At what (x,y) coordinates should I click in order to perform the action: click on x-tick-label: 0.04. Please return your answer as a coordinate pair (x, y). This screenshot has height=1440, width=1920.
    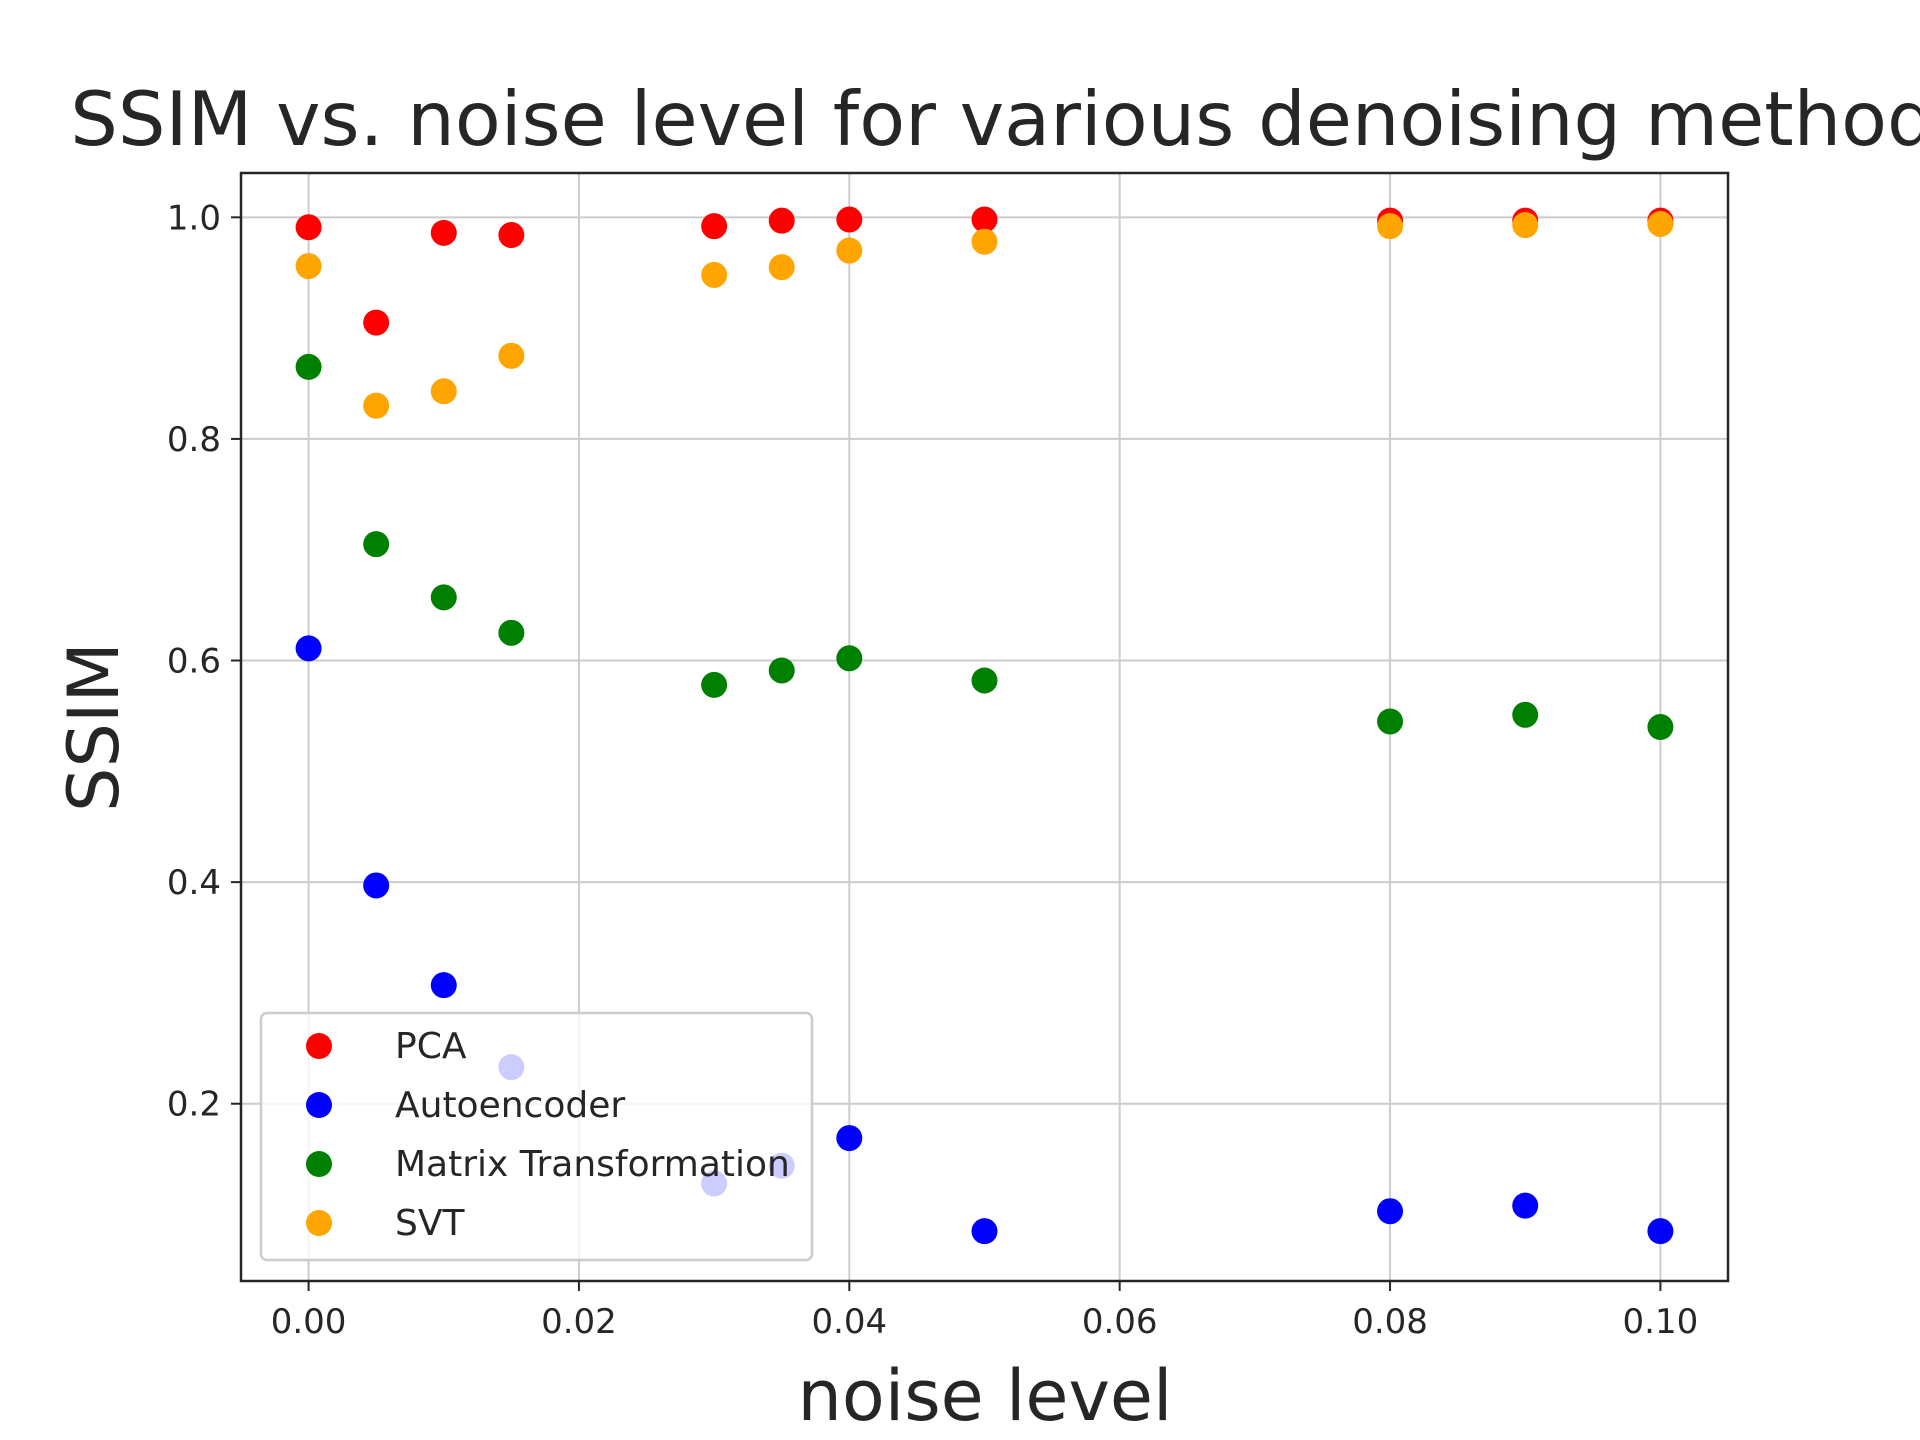
    Looking at the image, I should click on (849, 1322).